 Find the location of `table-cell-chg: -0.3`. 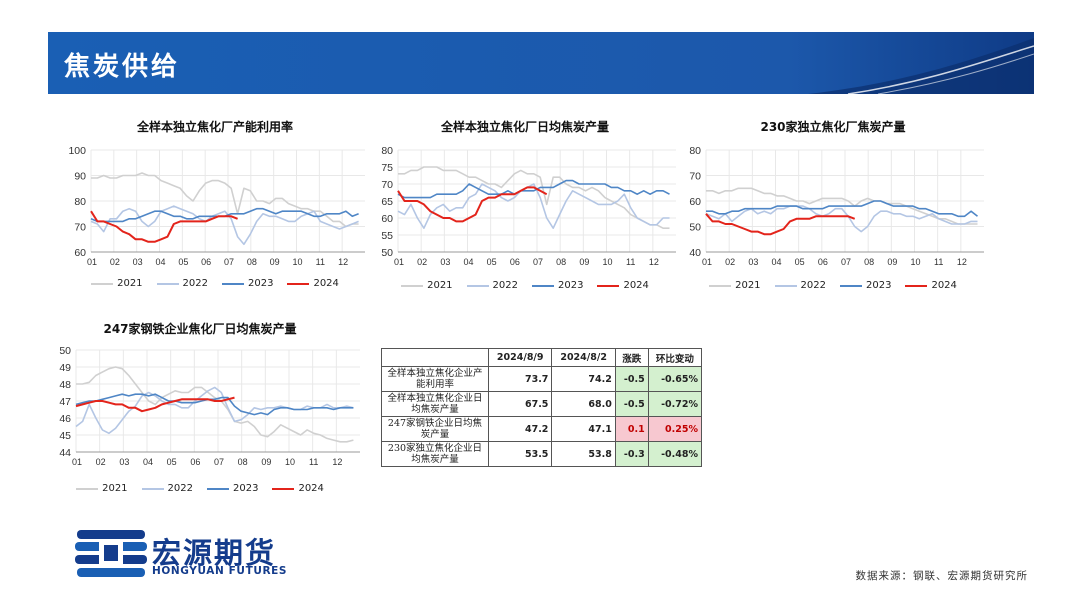

table-cell-chg: -0.3 is located at coordinates (631, 454).